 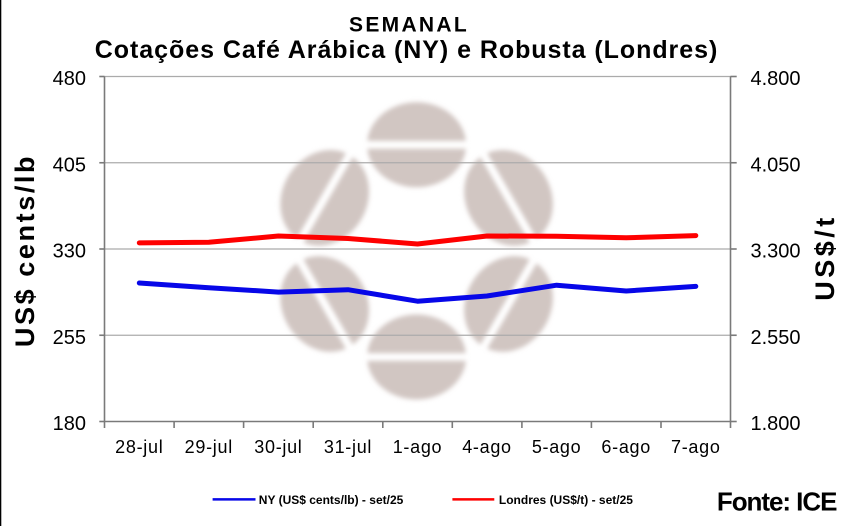 I want to click on svg-text: Fonte: ICE, so click(x=777, y=501).